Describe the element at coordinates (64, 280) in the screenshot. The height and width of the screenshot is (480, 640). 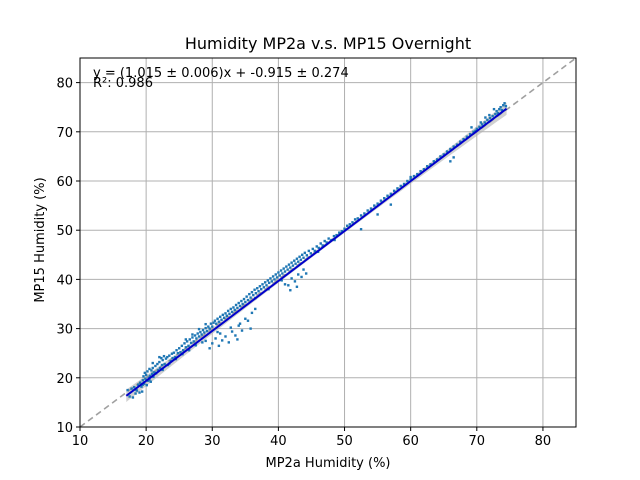
I see `y-tick-label: 40` at that location.